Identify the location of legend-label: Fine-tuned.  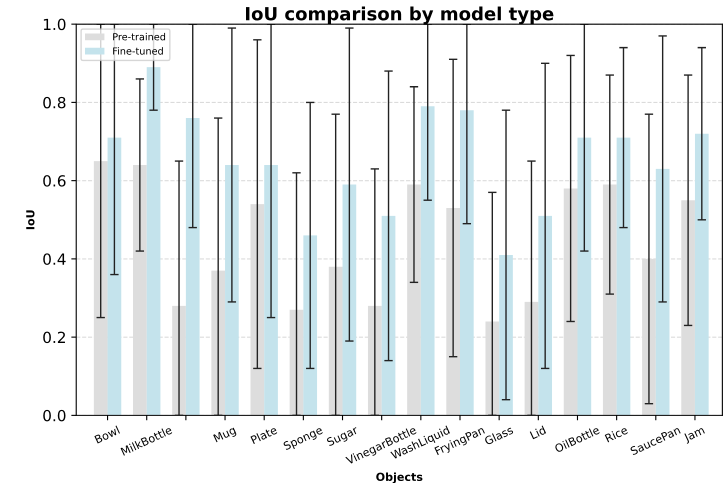
(138, 51).